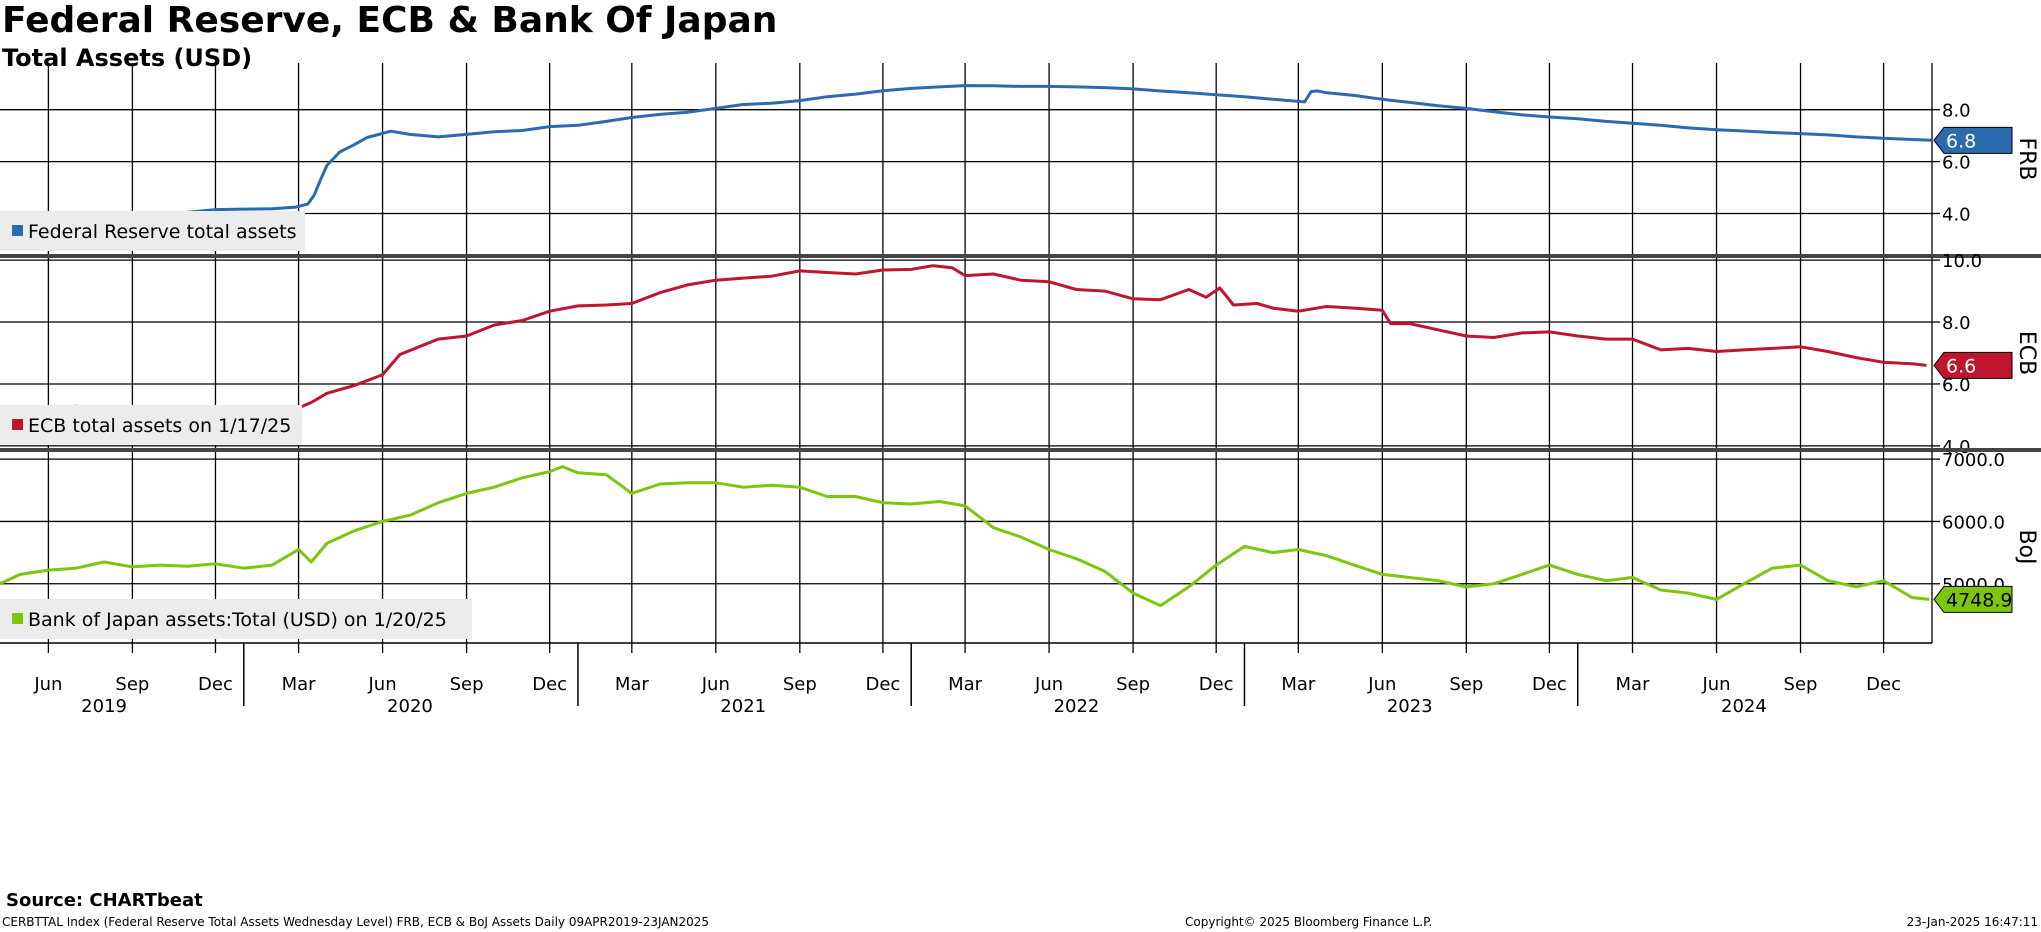 The height and width of the screenshot is (932, 2041). I want to click on x-year-label: 2019, so click(104, 706).